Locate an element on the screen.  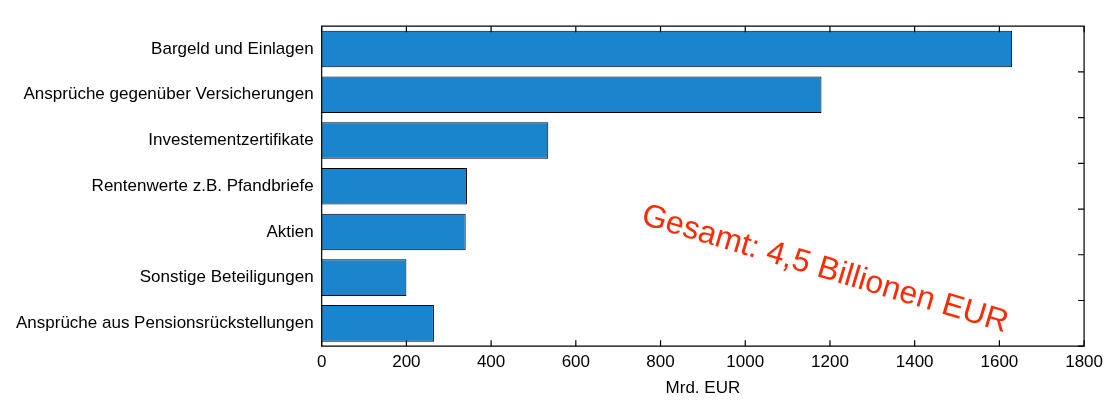
x-tick-label: 1800 is located at coordinates (1084, 362).